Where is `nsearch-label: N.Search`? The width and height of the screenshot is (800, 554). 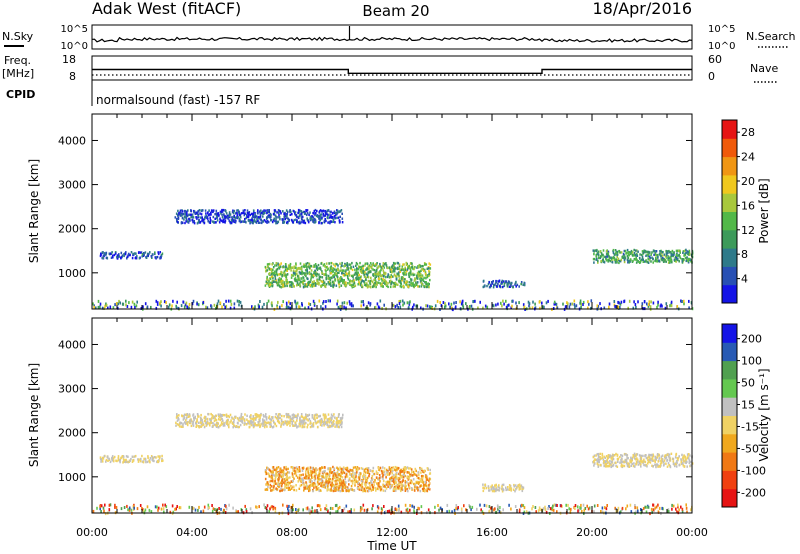
nsearch-label: N.Search is located at coordinates (771, 36).